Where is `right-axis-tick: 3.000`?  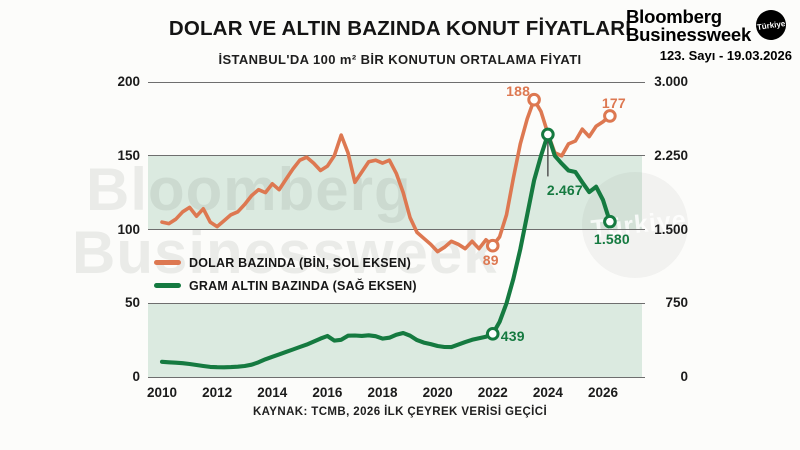 right-axis-tick: 3.000 is located at coordinates (671, 81).